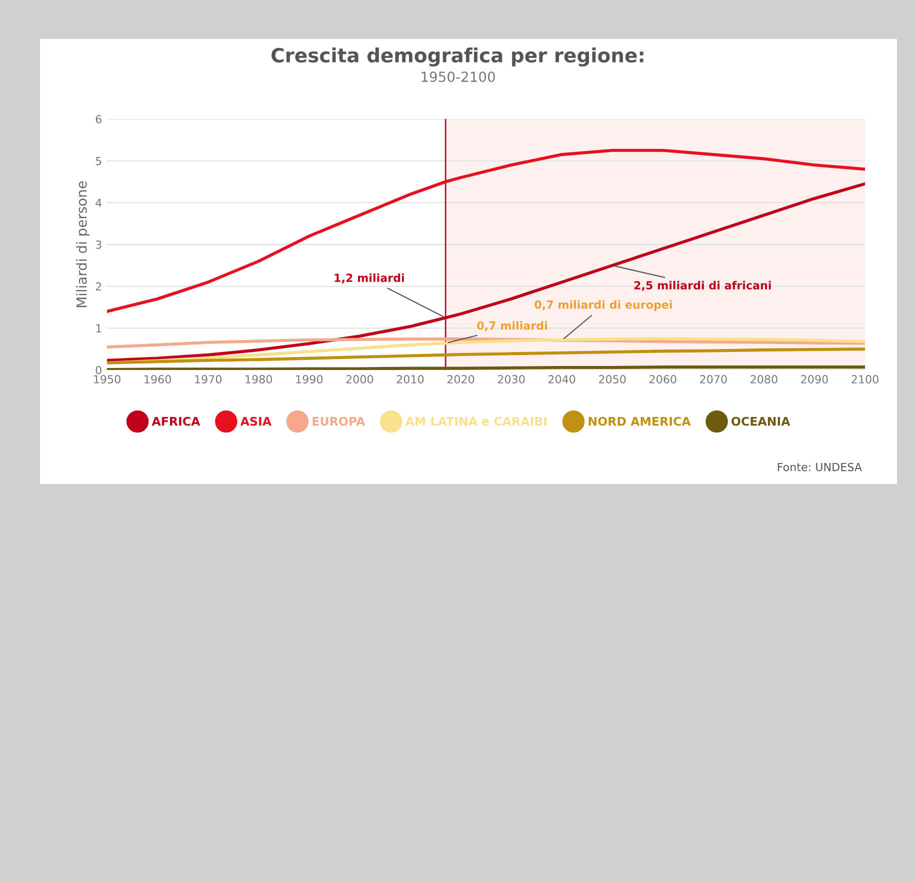 The width and height of the screenshot is (916, 882). What do you see at coordinates (176, 421) in the screenshot?
I see `legend-label: AFRICA` at bounding box center [176, 421].